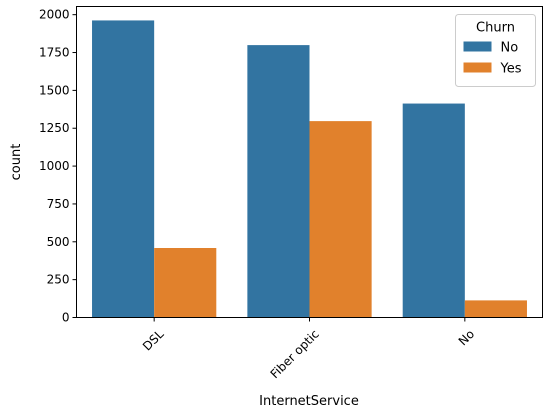 The width and height of the screenshot is (549, 418). I want to click on y-axis-title: count, so click(16, 162).